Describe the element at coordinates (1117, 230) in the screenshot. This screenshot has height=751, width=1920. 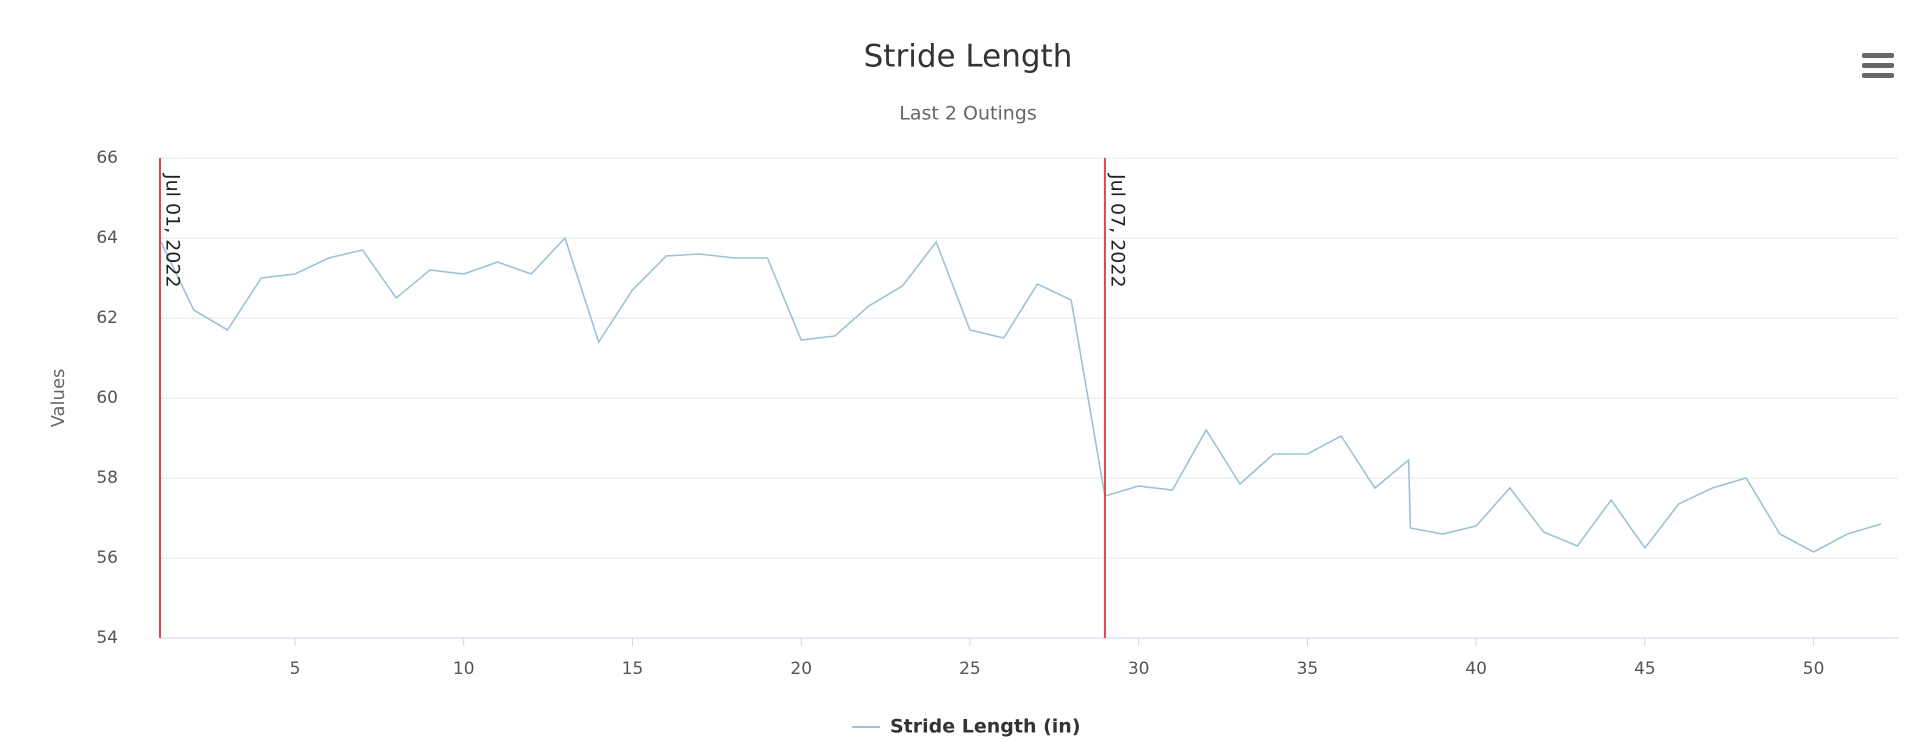
I see `plot-line-label: Jul 07, 2022` at that location.